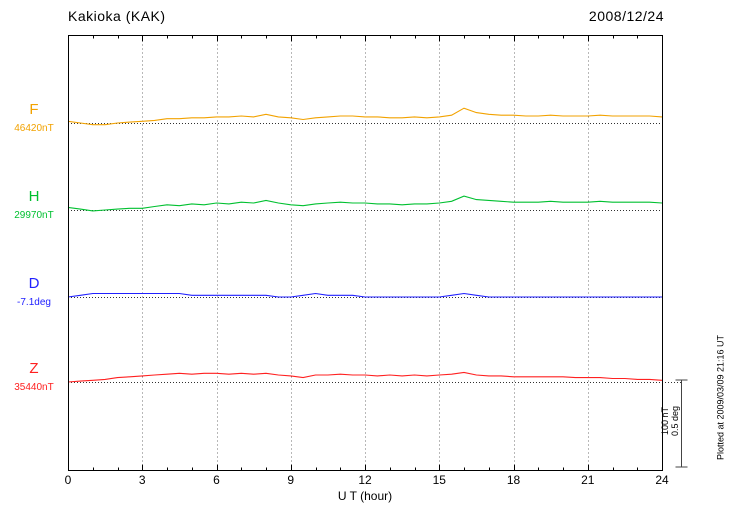 This screenshot has height=520, width=730. I want to click on series-name-z: Z, so click(34, 368).